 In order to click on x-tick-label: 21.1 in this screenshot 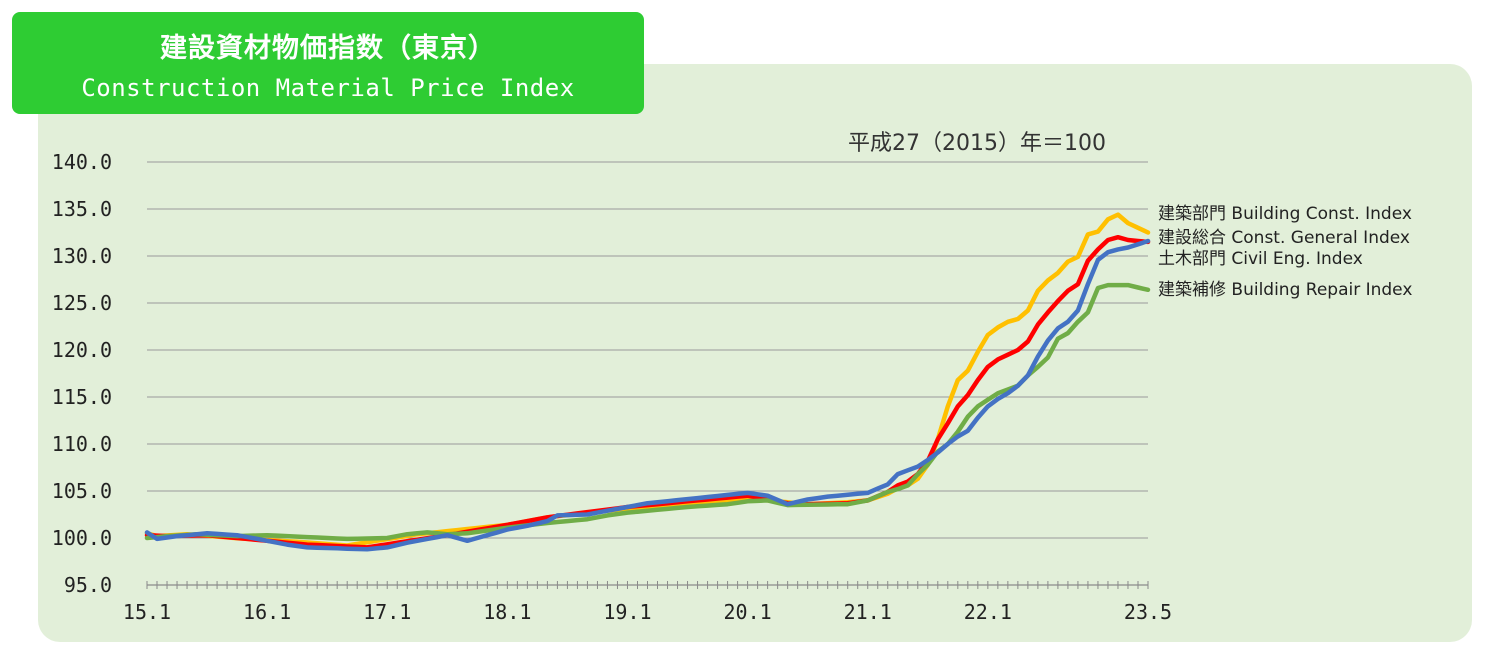, I will do `click(868, 612)`.